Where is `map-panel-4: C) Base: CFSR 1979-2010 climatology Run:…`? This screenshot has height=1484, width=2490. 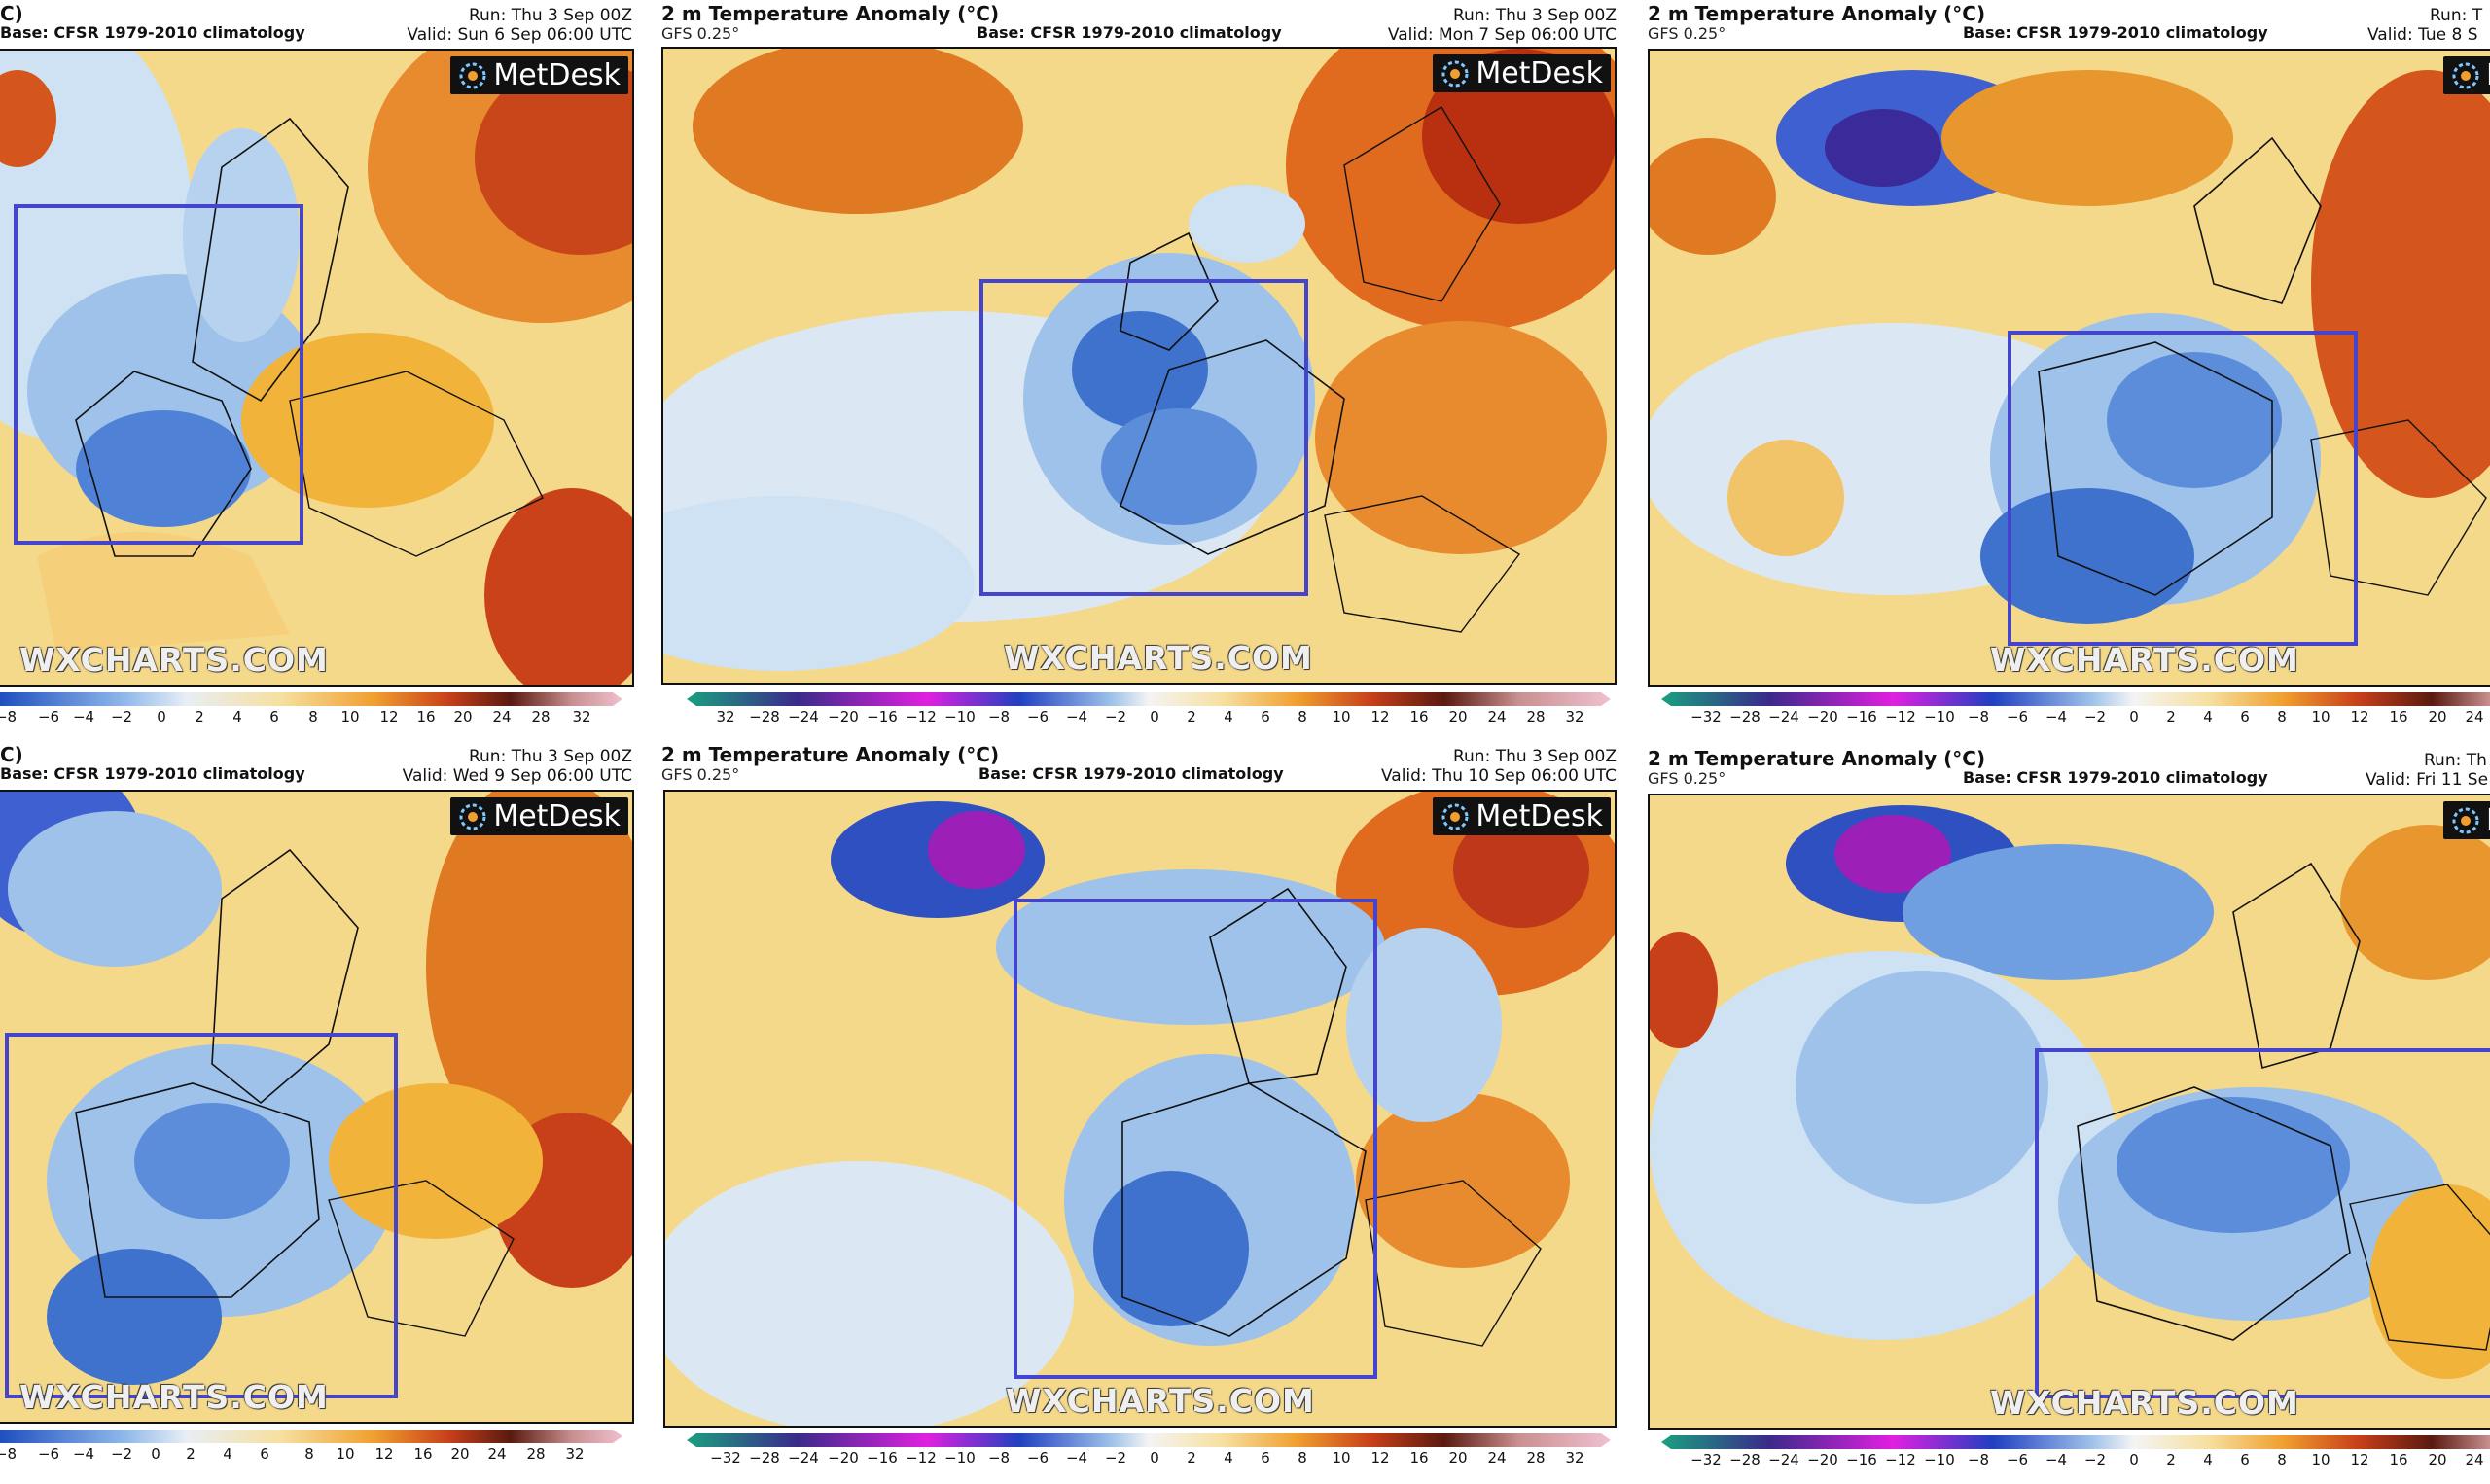
map-panel-4: C) Base: CFSR 1979-2010 climatology Run:… is located at coordinates (321, 1113).